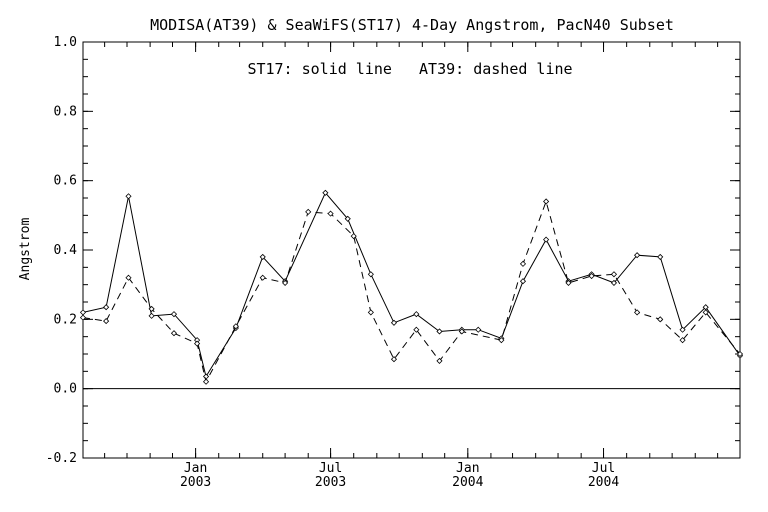  What do you see at coordinates (65, 319) in the screenshot?
I see `y-tick-label: 0.2` at bounding box center [65, 319].